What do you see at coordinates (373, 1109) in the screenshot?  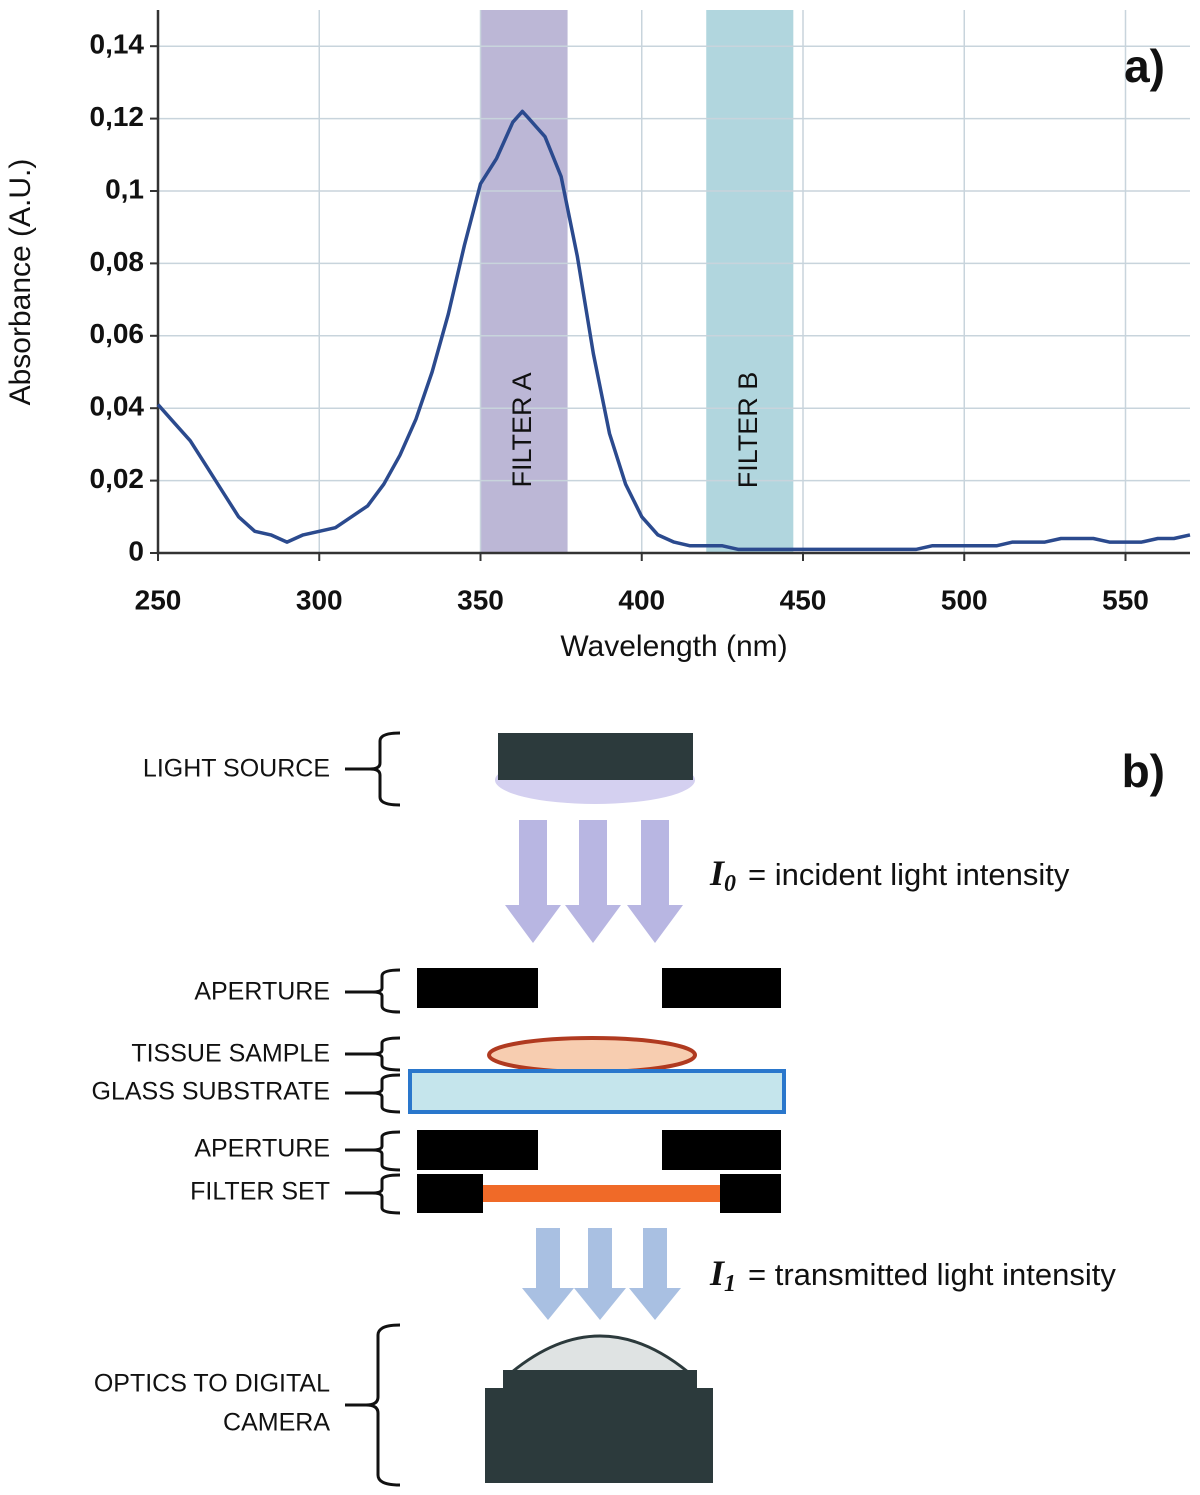 I see `brackets` at bounding box center [373, 1109].